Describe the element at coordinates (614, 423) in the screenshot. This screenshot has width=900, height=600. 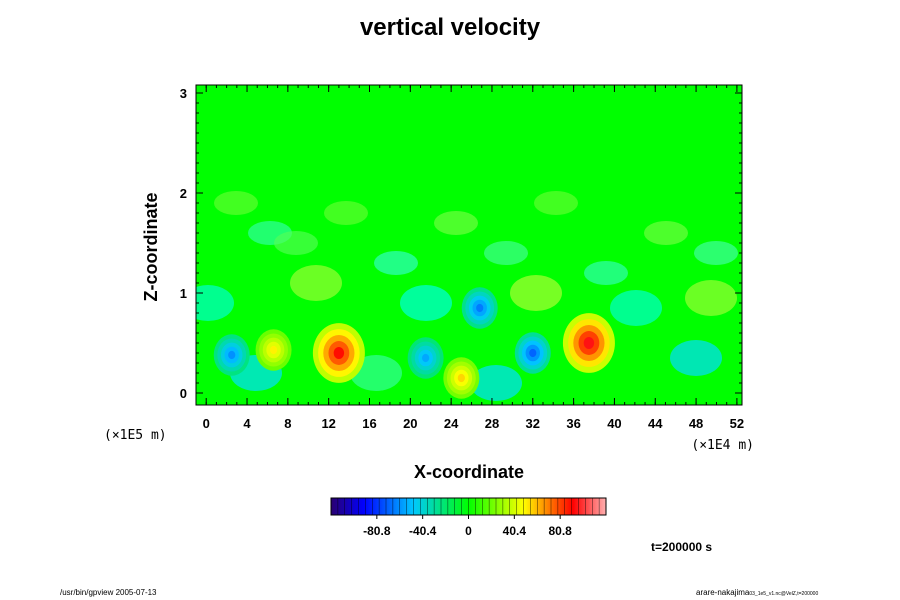
I see `x-tick-label: 40` at that location.